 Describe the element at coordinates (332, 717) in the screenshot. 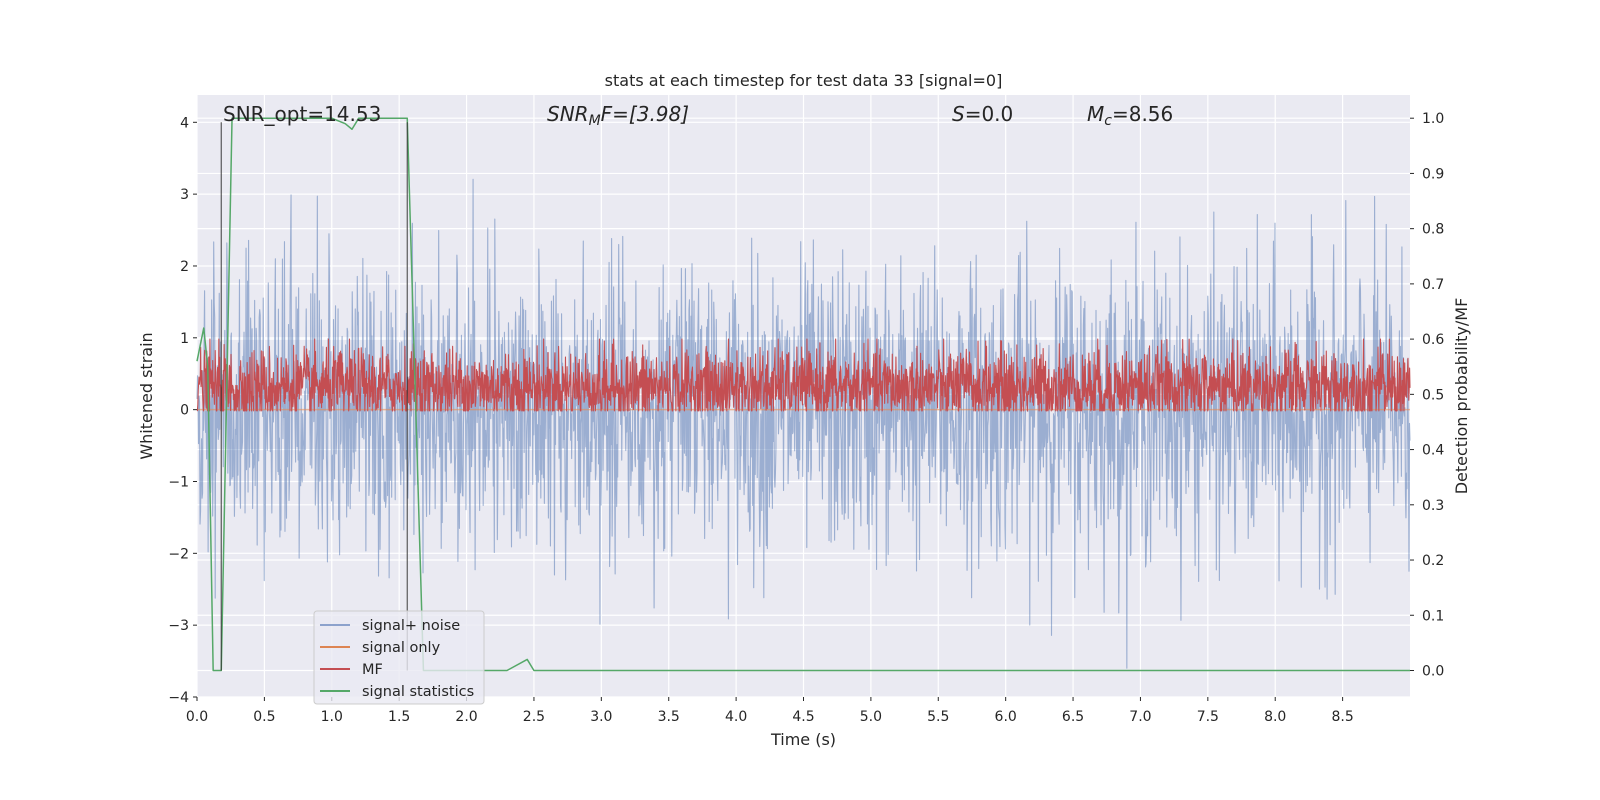

I see `x-tick-label: 1.0` at that location.